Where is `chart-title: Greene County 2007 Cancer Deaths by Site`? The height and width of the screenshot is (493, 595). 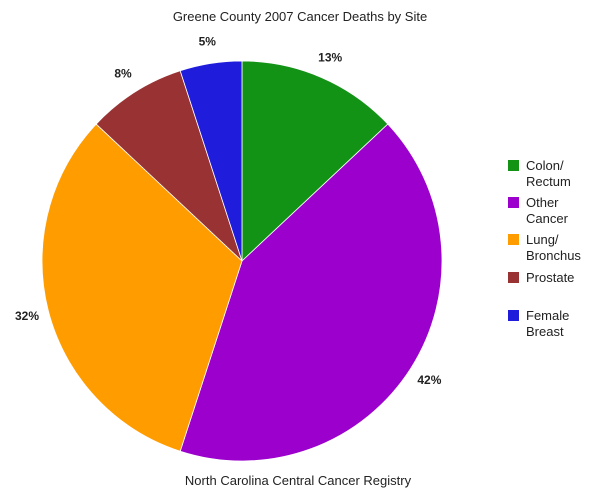 chart-title: Greene County 2007 Cancer Deaths by Site is located at coordinates (300, 16).